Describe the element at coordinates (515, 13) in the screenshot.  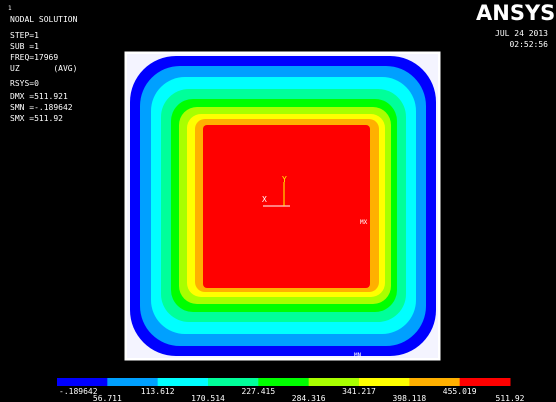
I see `logo: ANSYS` at that location.